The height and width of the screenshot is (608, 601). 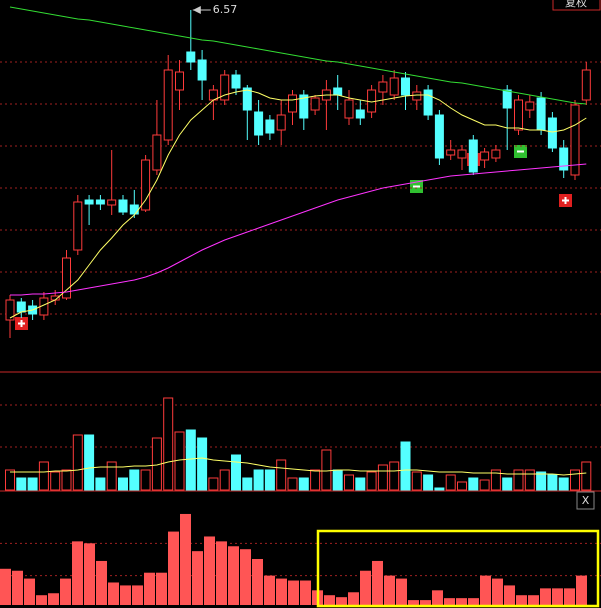 I want to click on adjust-button, so click(x=576, y=5).